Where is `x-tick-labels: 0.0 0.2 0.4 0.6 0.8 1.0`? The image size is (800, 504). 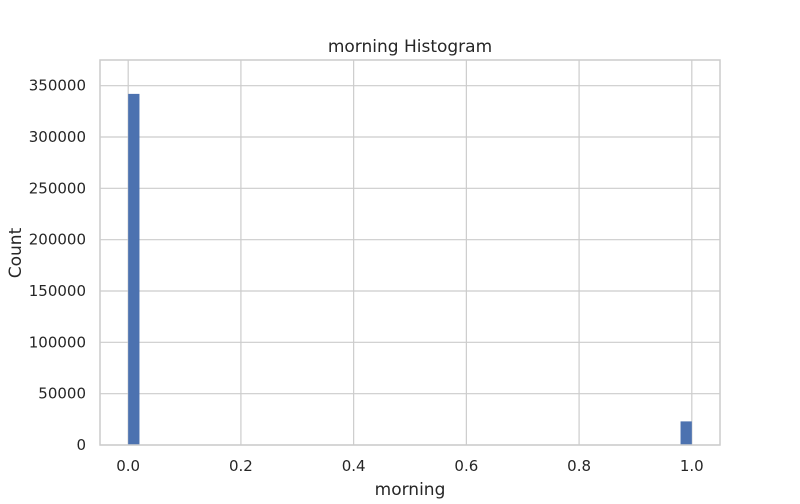 x-tick-labels: 0.0 0.2 0.4 0.6 0.8 1.0 is located at coordinates (409, 466).